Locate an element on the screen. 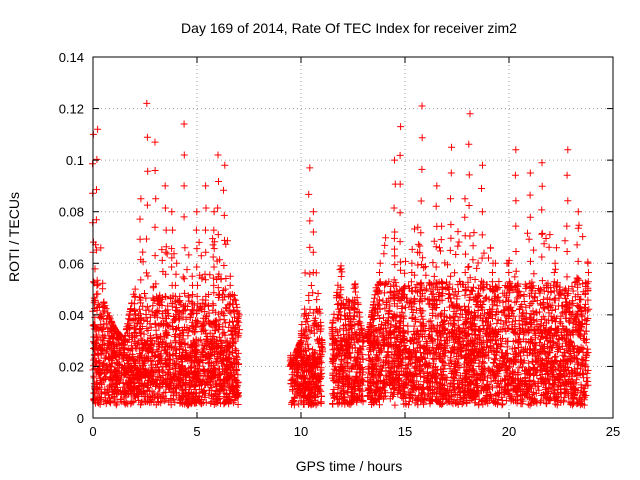  y-tick-label: 0.12 is located at coordinates (71, 109).